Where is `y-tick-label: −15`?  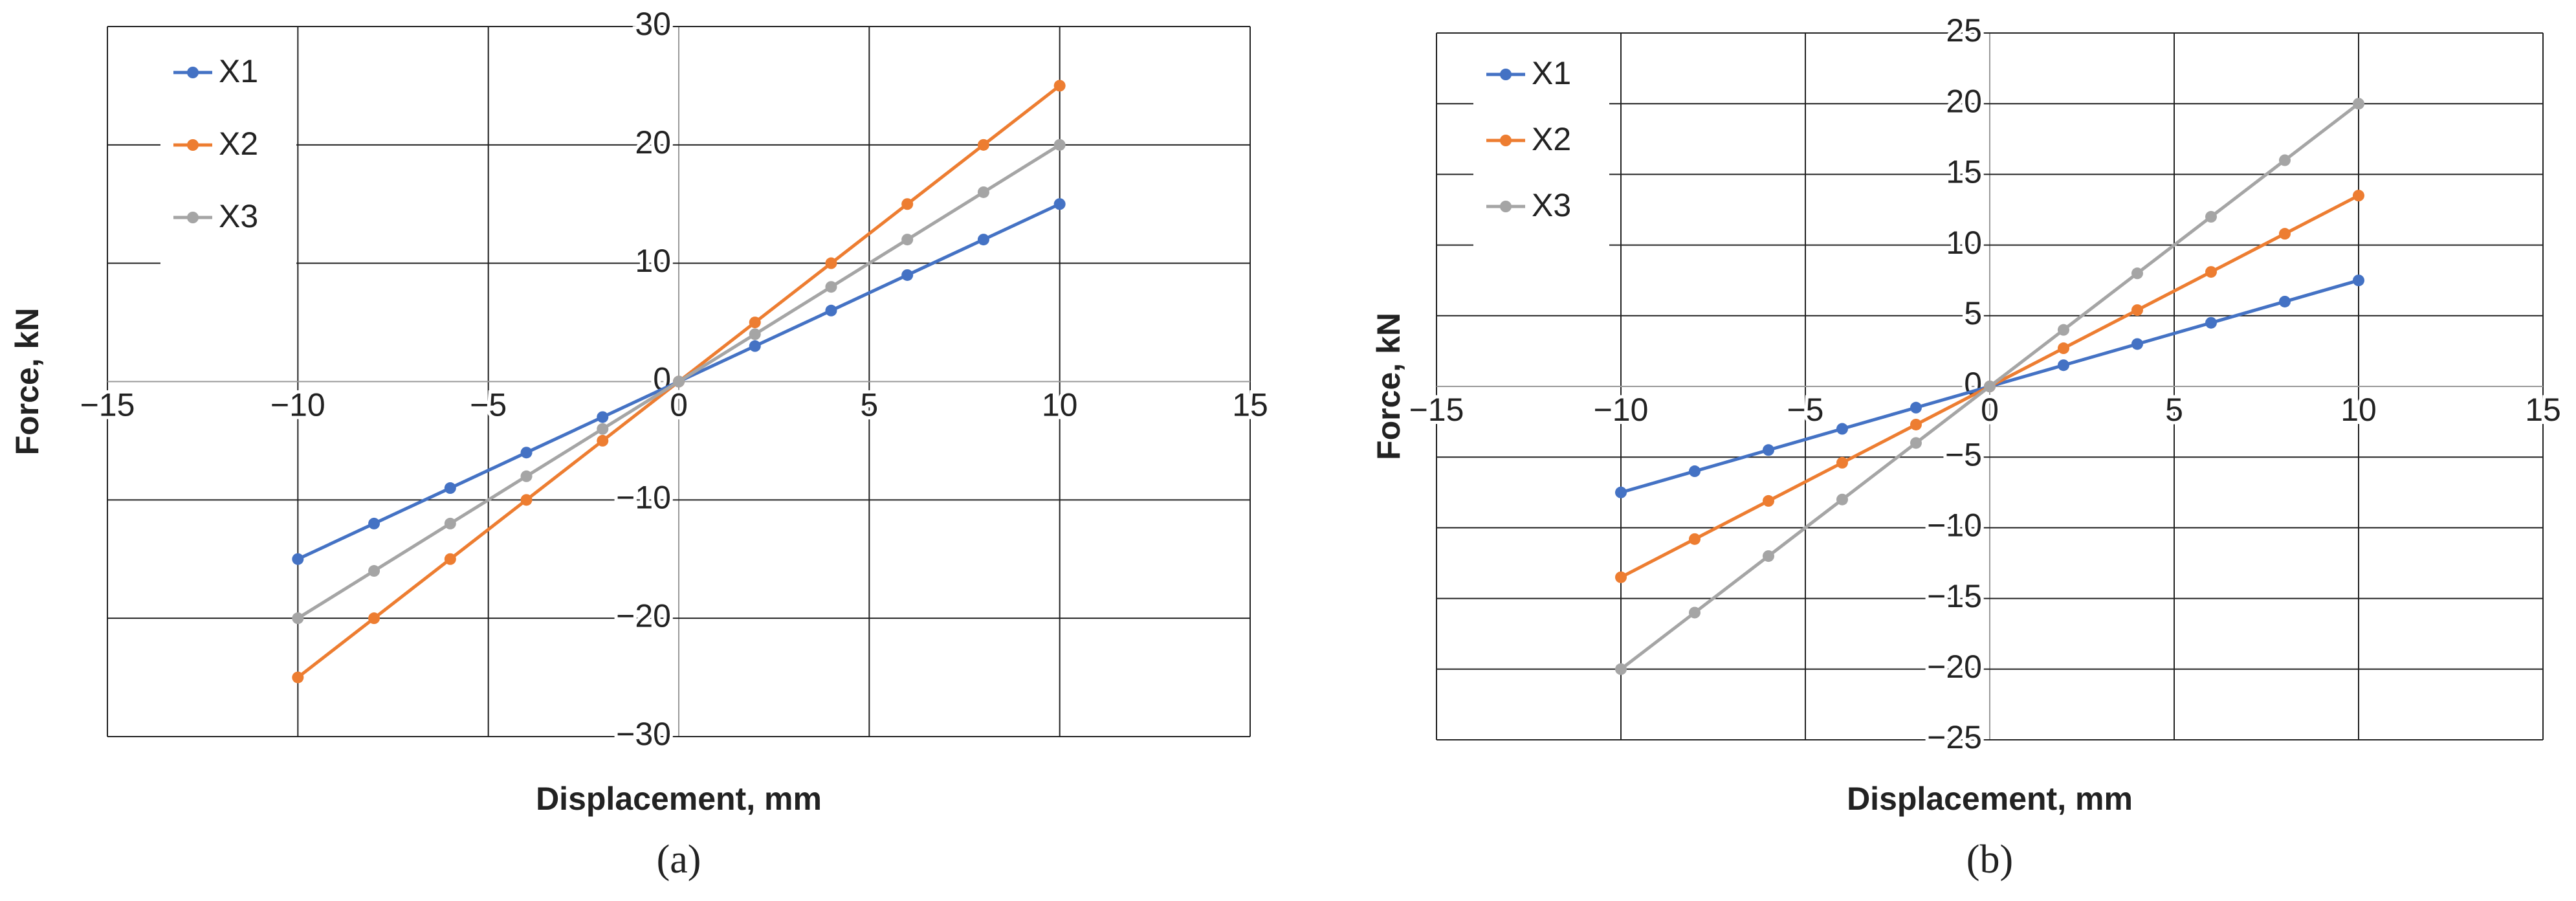
y-tick-label: −15 is located at coordinates (1955, 596).